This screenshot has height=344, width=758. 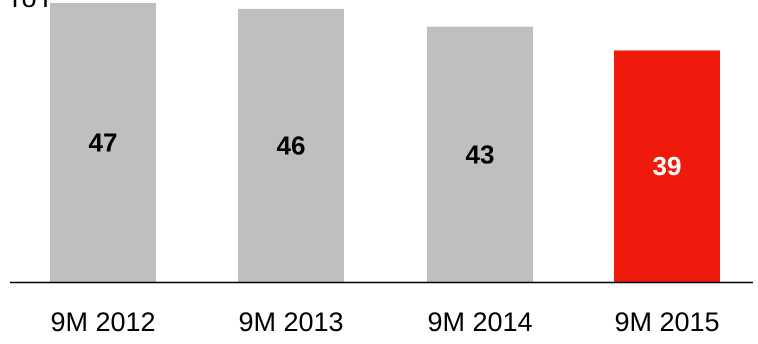 I want to click on chart-title: YoY, so click(x=30, y=6).